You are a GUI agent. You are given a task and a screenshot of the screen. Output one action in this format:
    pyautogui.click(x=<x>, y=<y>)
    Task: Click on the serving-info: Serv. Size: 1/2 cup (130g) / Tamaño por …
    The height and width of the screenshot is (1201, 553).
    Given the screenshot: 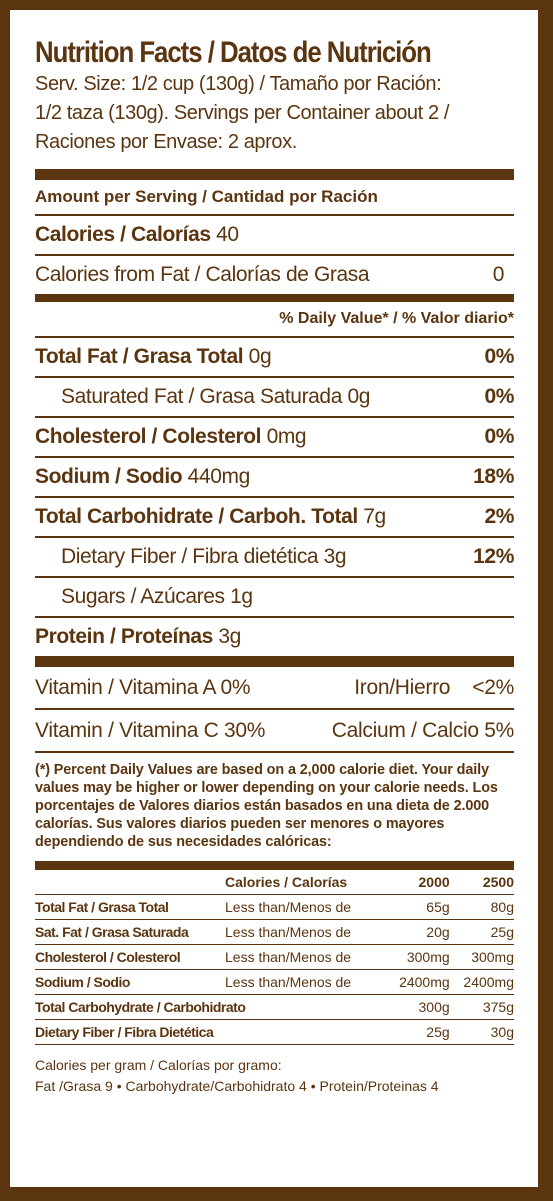 What is the action you would take?
    pyautogui.click(x=274, y=113)
    